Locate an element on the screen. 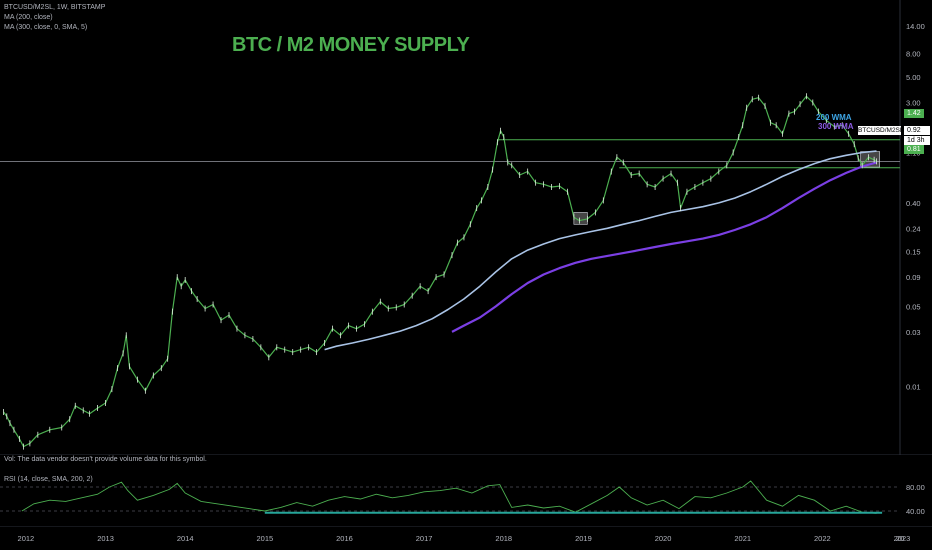 The width and height of the screenshot is (932, 550). ma300-legend: MA (300, close, 0, SMA, 5) is located at coordinates (46, 27).